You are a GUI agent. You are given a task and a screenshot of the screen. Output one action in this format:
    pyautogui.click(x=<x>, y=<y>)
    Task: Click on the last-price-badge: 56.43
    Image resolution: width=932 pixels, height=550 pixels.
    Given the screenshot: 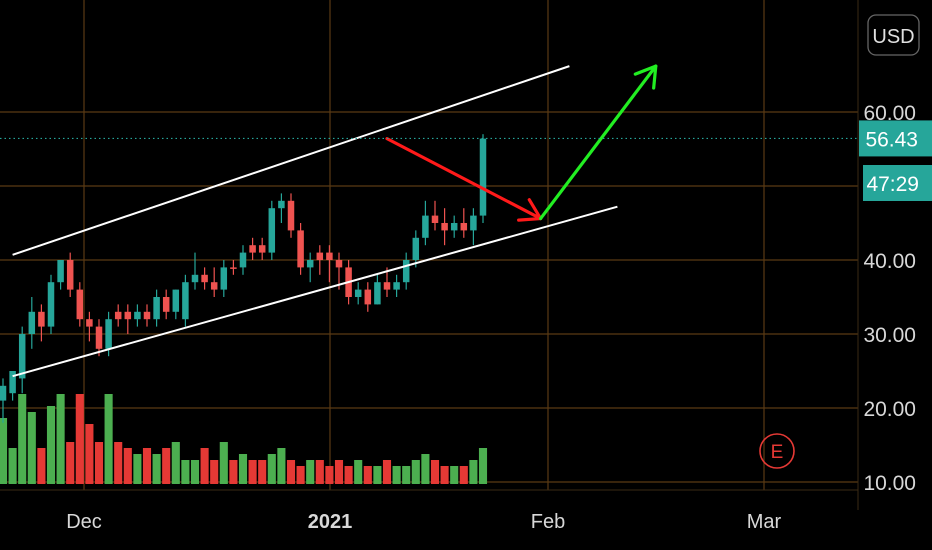 What is the action you would take?
    pyautogui.click(x=895, y=138)
    